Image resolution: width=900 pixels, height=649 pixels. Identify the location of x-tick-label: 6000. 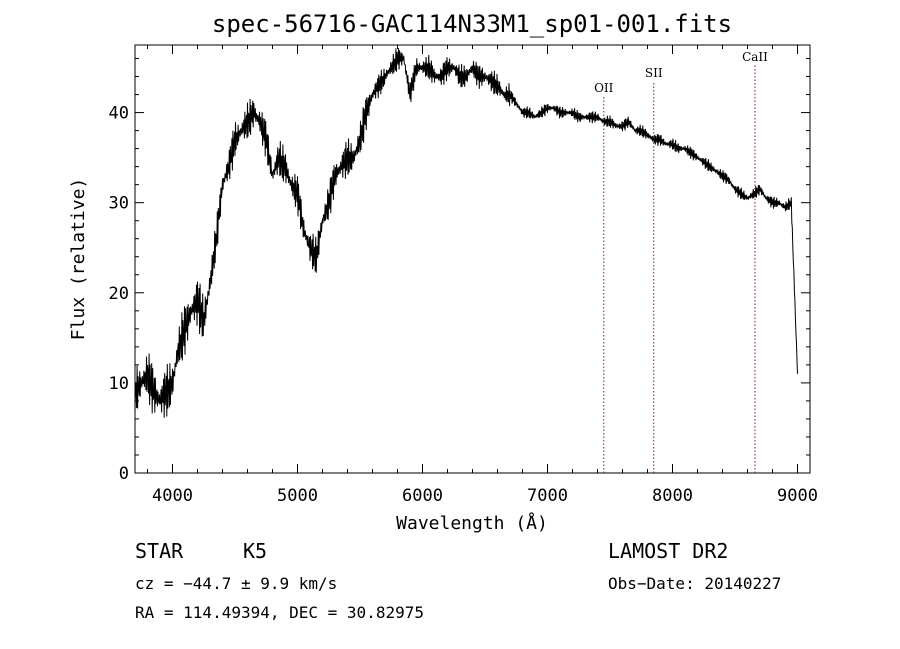
(422, 496).